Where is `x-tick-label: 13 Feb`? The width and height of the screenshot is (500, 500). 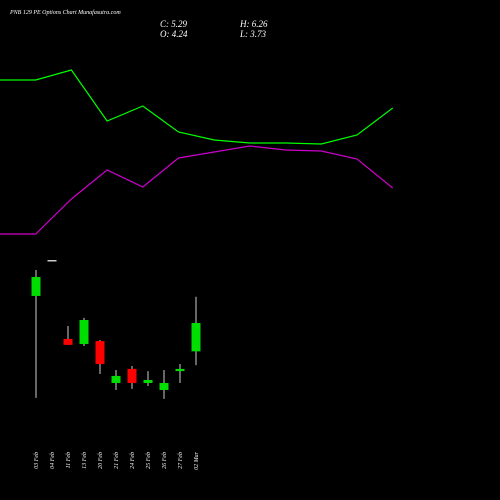 x-tick-label: 13 Feb is located at coordinates (85, 460).